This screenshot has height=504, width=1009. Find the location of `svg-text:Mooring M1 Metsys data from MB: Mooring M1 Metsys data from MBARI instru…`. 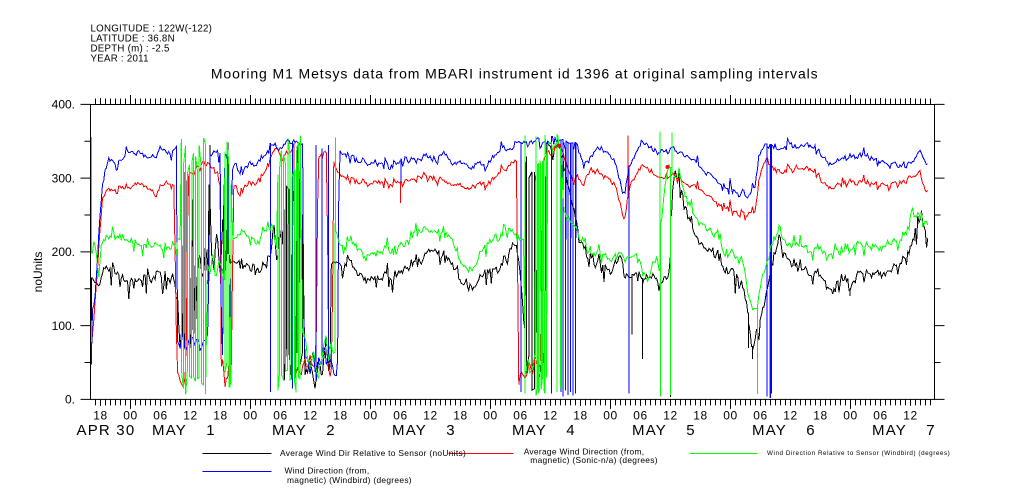

svg-text:Mooring M1 Metsys data from MB: Mooring M1 Metsys data from MBARI instru… is located at coordinates (515, 74).